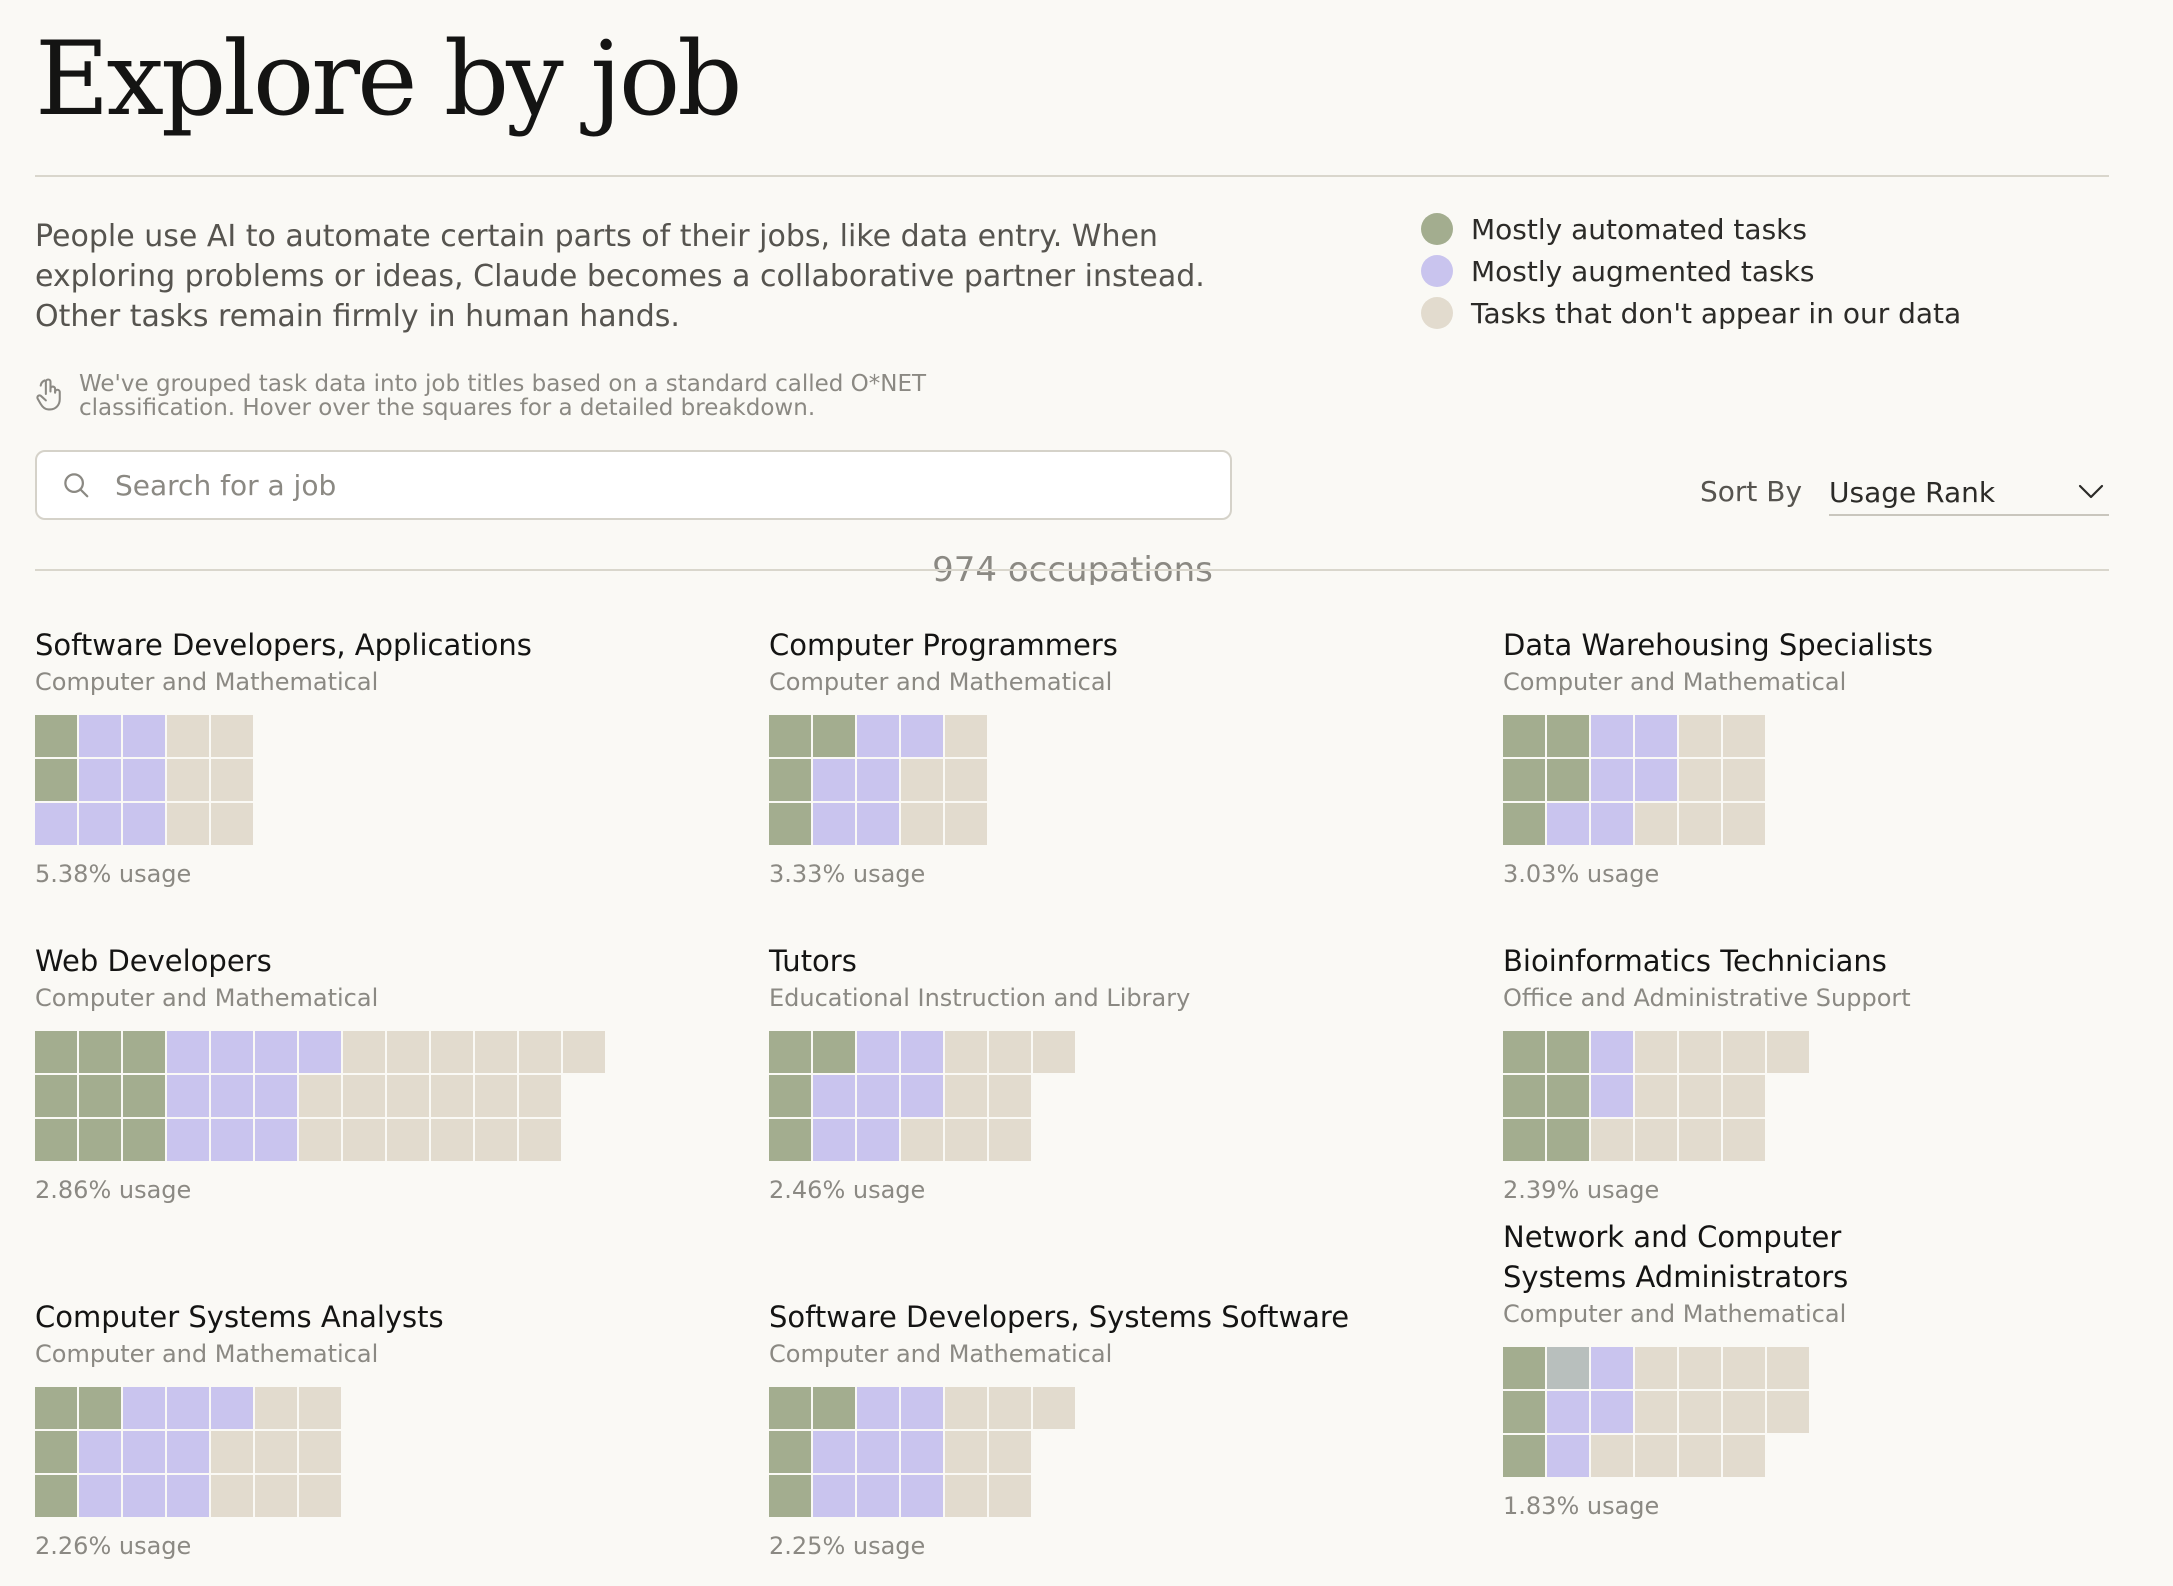 Image resolution: width=2173 pixels, height=1586 pixels. Describe the element at coordinates (1969, 493) in the screenshot. I see `sort-dropdown: Usage Rank` at that location.